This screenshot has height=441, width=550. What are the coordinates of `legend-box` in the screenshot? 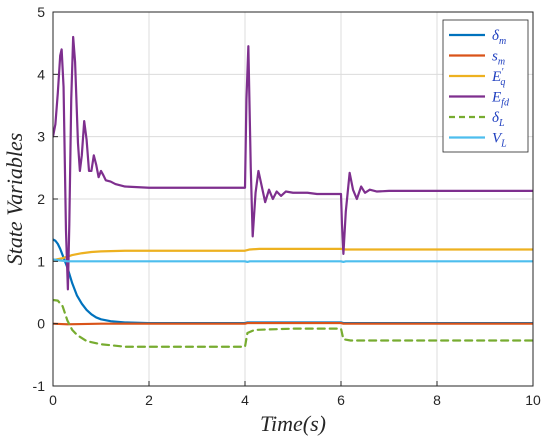 It's located at (485, 86).